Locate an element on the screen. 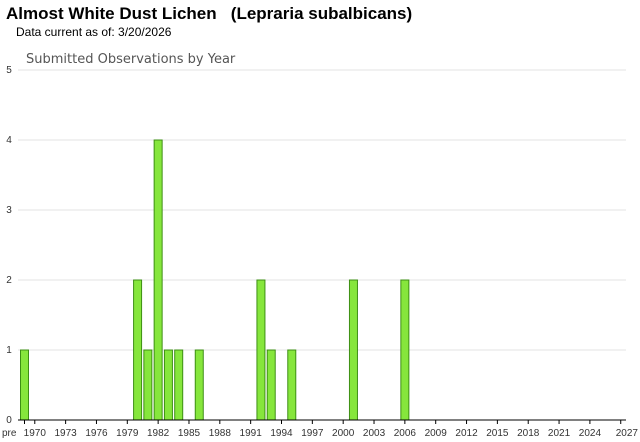 This screenshot has height=442, width=640. x-tick-label: 1994 is located at coordinates (281, 433).